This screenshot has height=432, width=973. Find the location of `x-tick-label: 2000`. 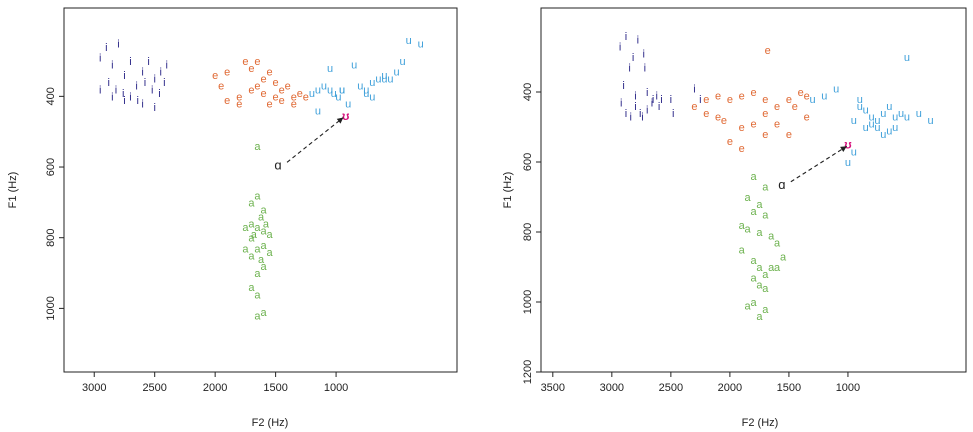

x-tick-label: 2000 is located at coordinates (730, 388).